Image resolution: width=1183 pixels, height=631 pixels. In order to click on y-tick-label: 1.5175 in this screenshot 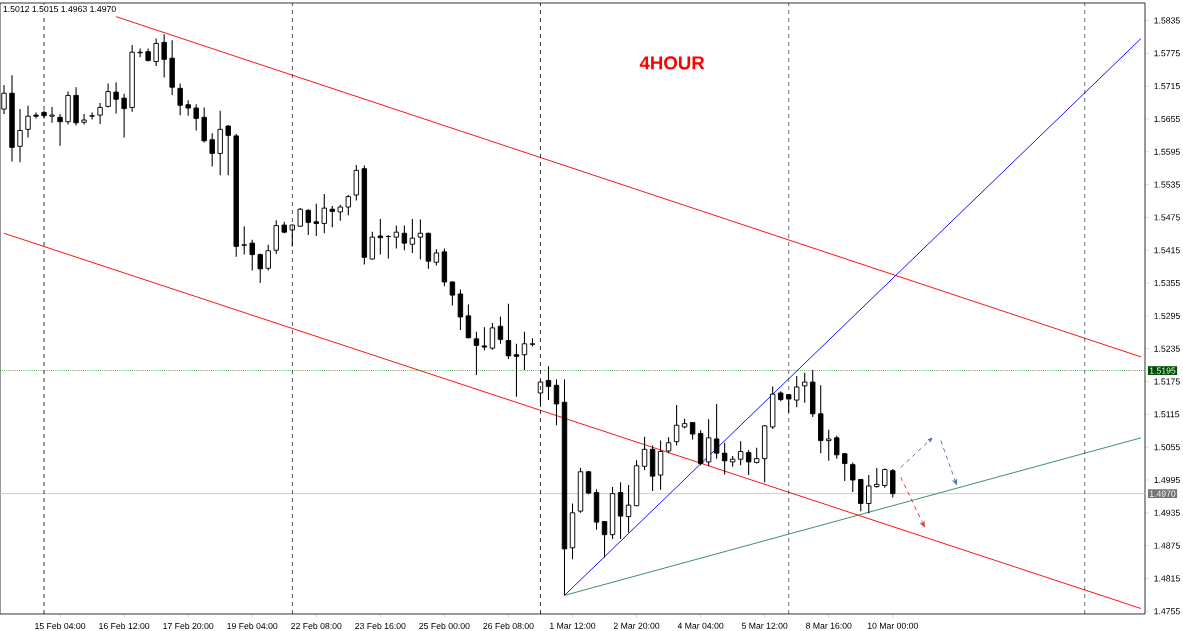, I will do `click(1167, 381)`.